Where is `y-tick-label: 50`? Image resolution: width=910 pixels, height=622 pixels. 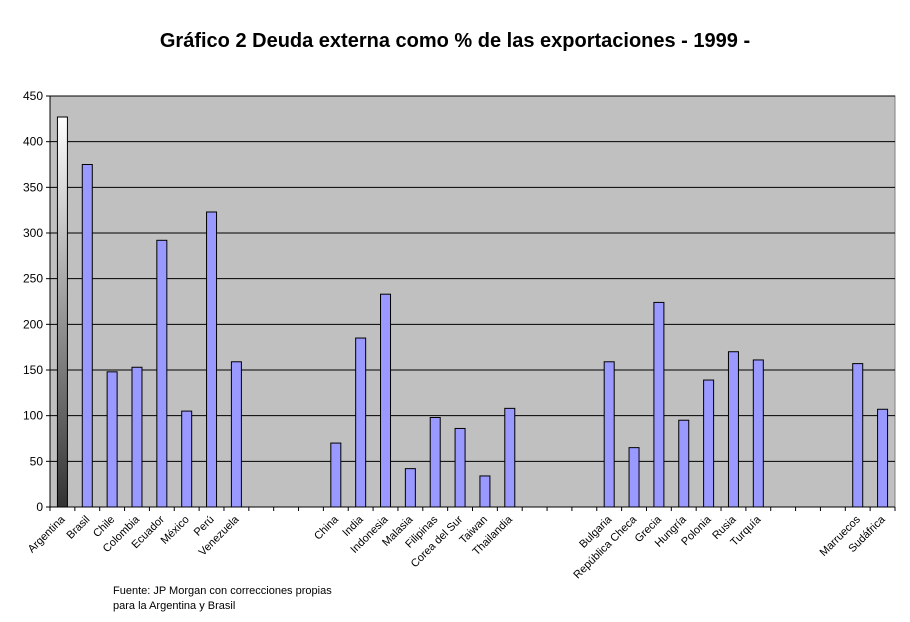
y-tick-label: 50 is located at coordinates (37, 461).